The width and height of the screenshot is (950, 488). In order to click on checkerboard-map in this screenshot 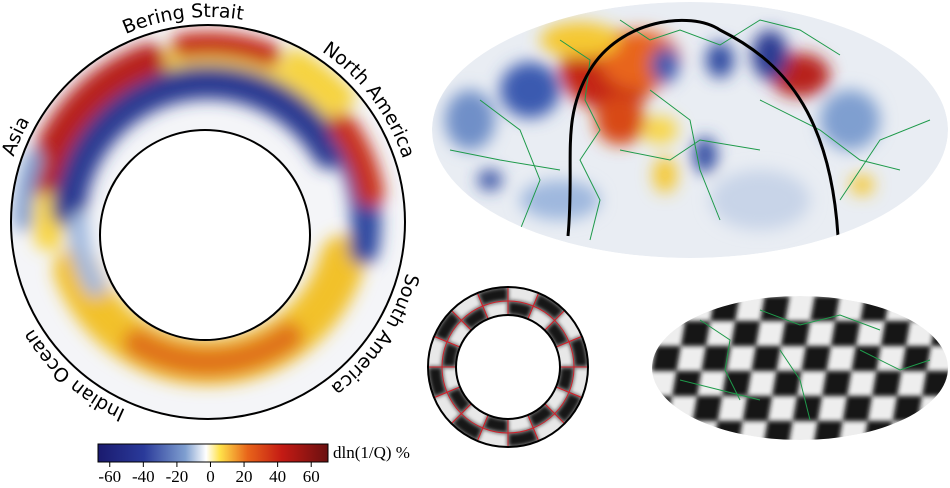, I will do `click(800, 368)`.